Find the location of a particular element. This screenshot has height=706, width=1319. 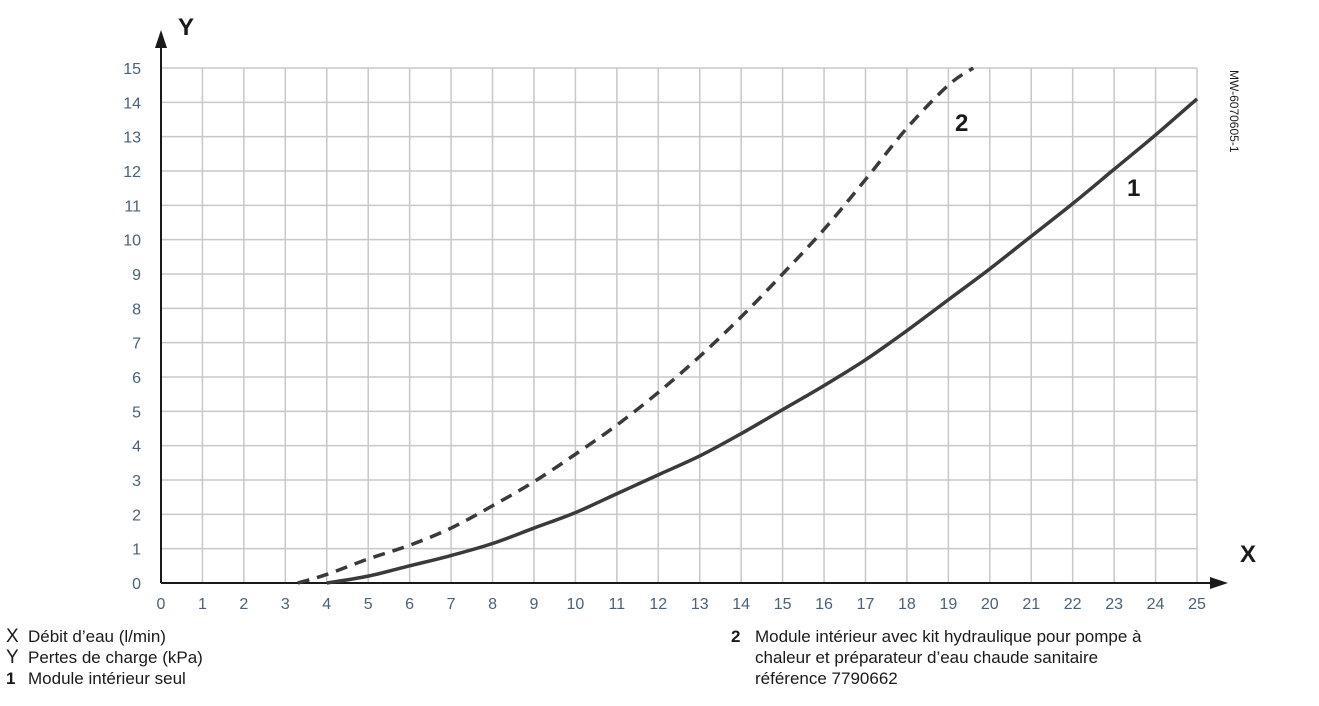

x-tick-label: 23 is located at coordinates (1114, 604).